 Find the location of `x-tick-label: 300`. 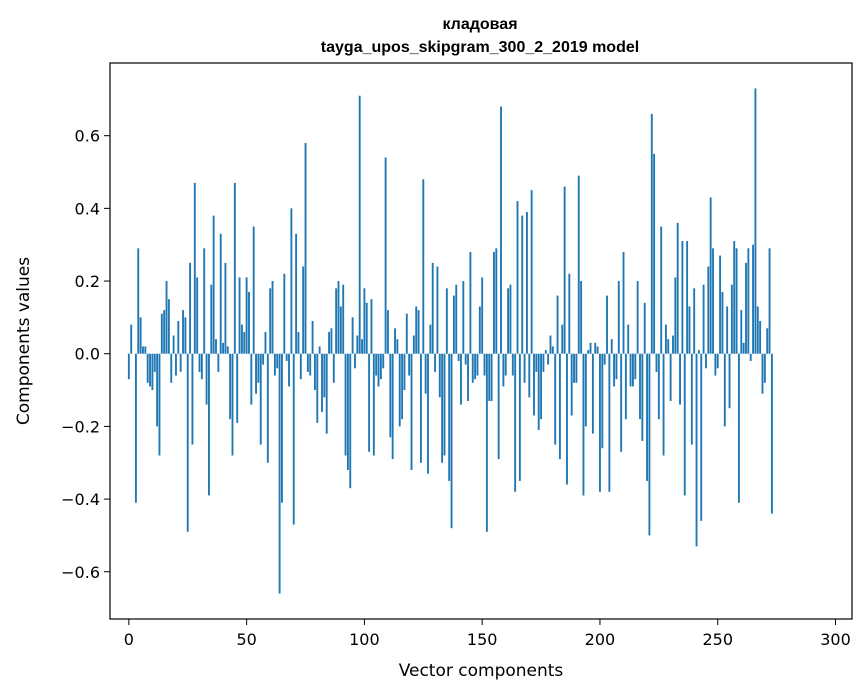

x-tick-label: 300 is located at coordinates (835, 639).